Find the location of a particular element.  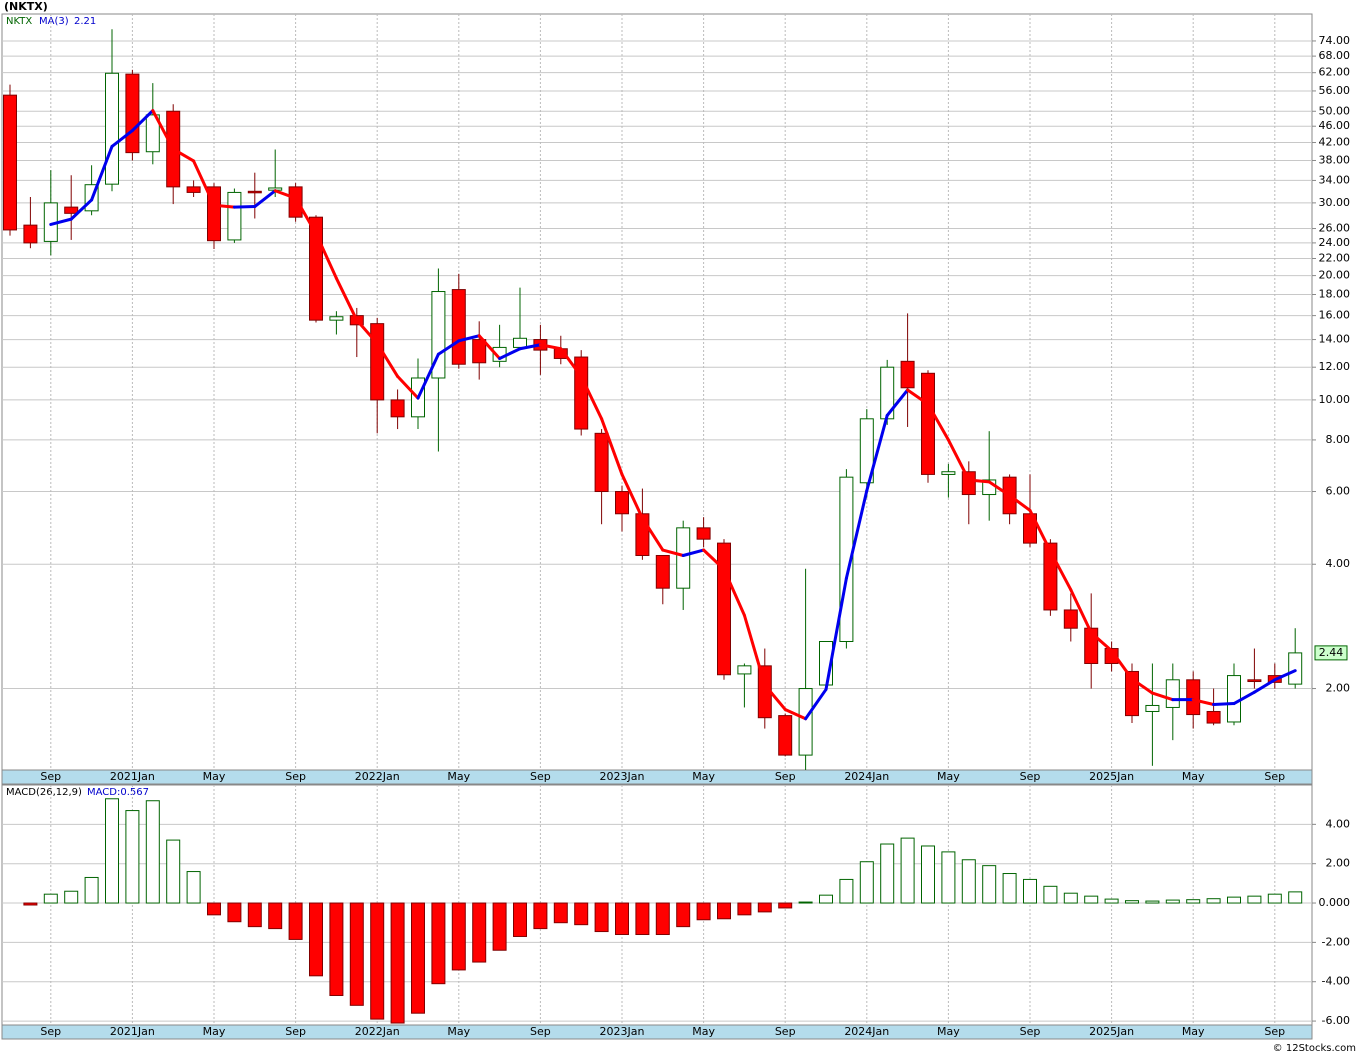

last-price-label: 2.44 is located at coordinates (1331, 652).